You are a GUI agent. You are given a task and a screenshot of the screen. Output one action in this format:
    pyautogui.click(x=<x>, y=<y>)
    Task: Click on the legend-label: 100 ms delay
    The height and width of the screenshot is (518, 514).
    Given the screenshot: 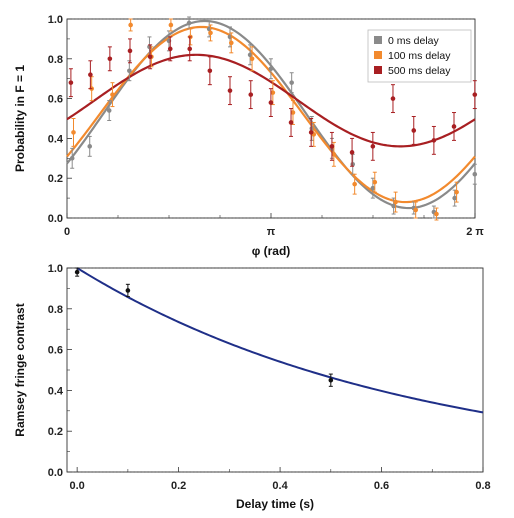 What is the action you would take?
    pyautogui.click(x=419, y=56)
    